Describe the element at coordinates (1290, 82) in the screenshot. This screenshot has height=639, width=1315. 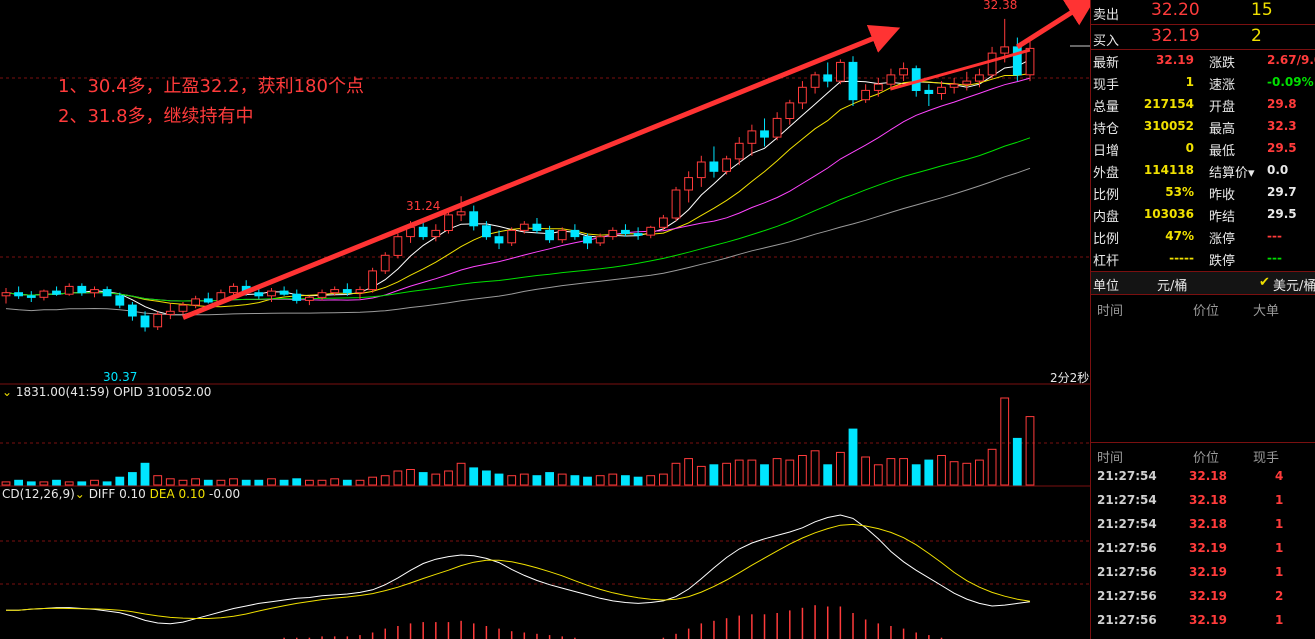
I see `quote-value: -0.09%` at that location.